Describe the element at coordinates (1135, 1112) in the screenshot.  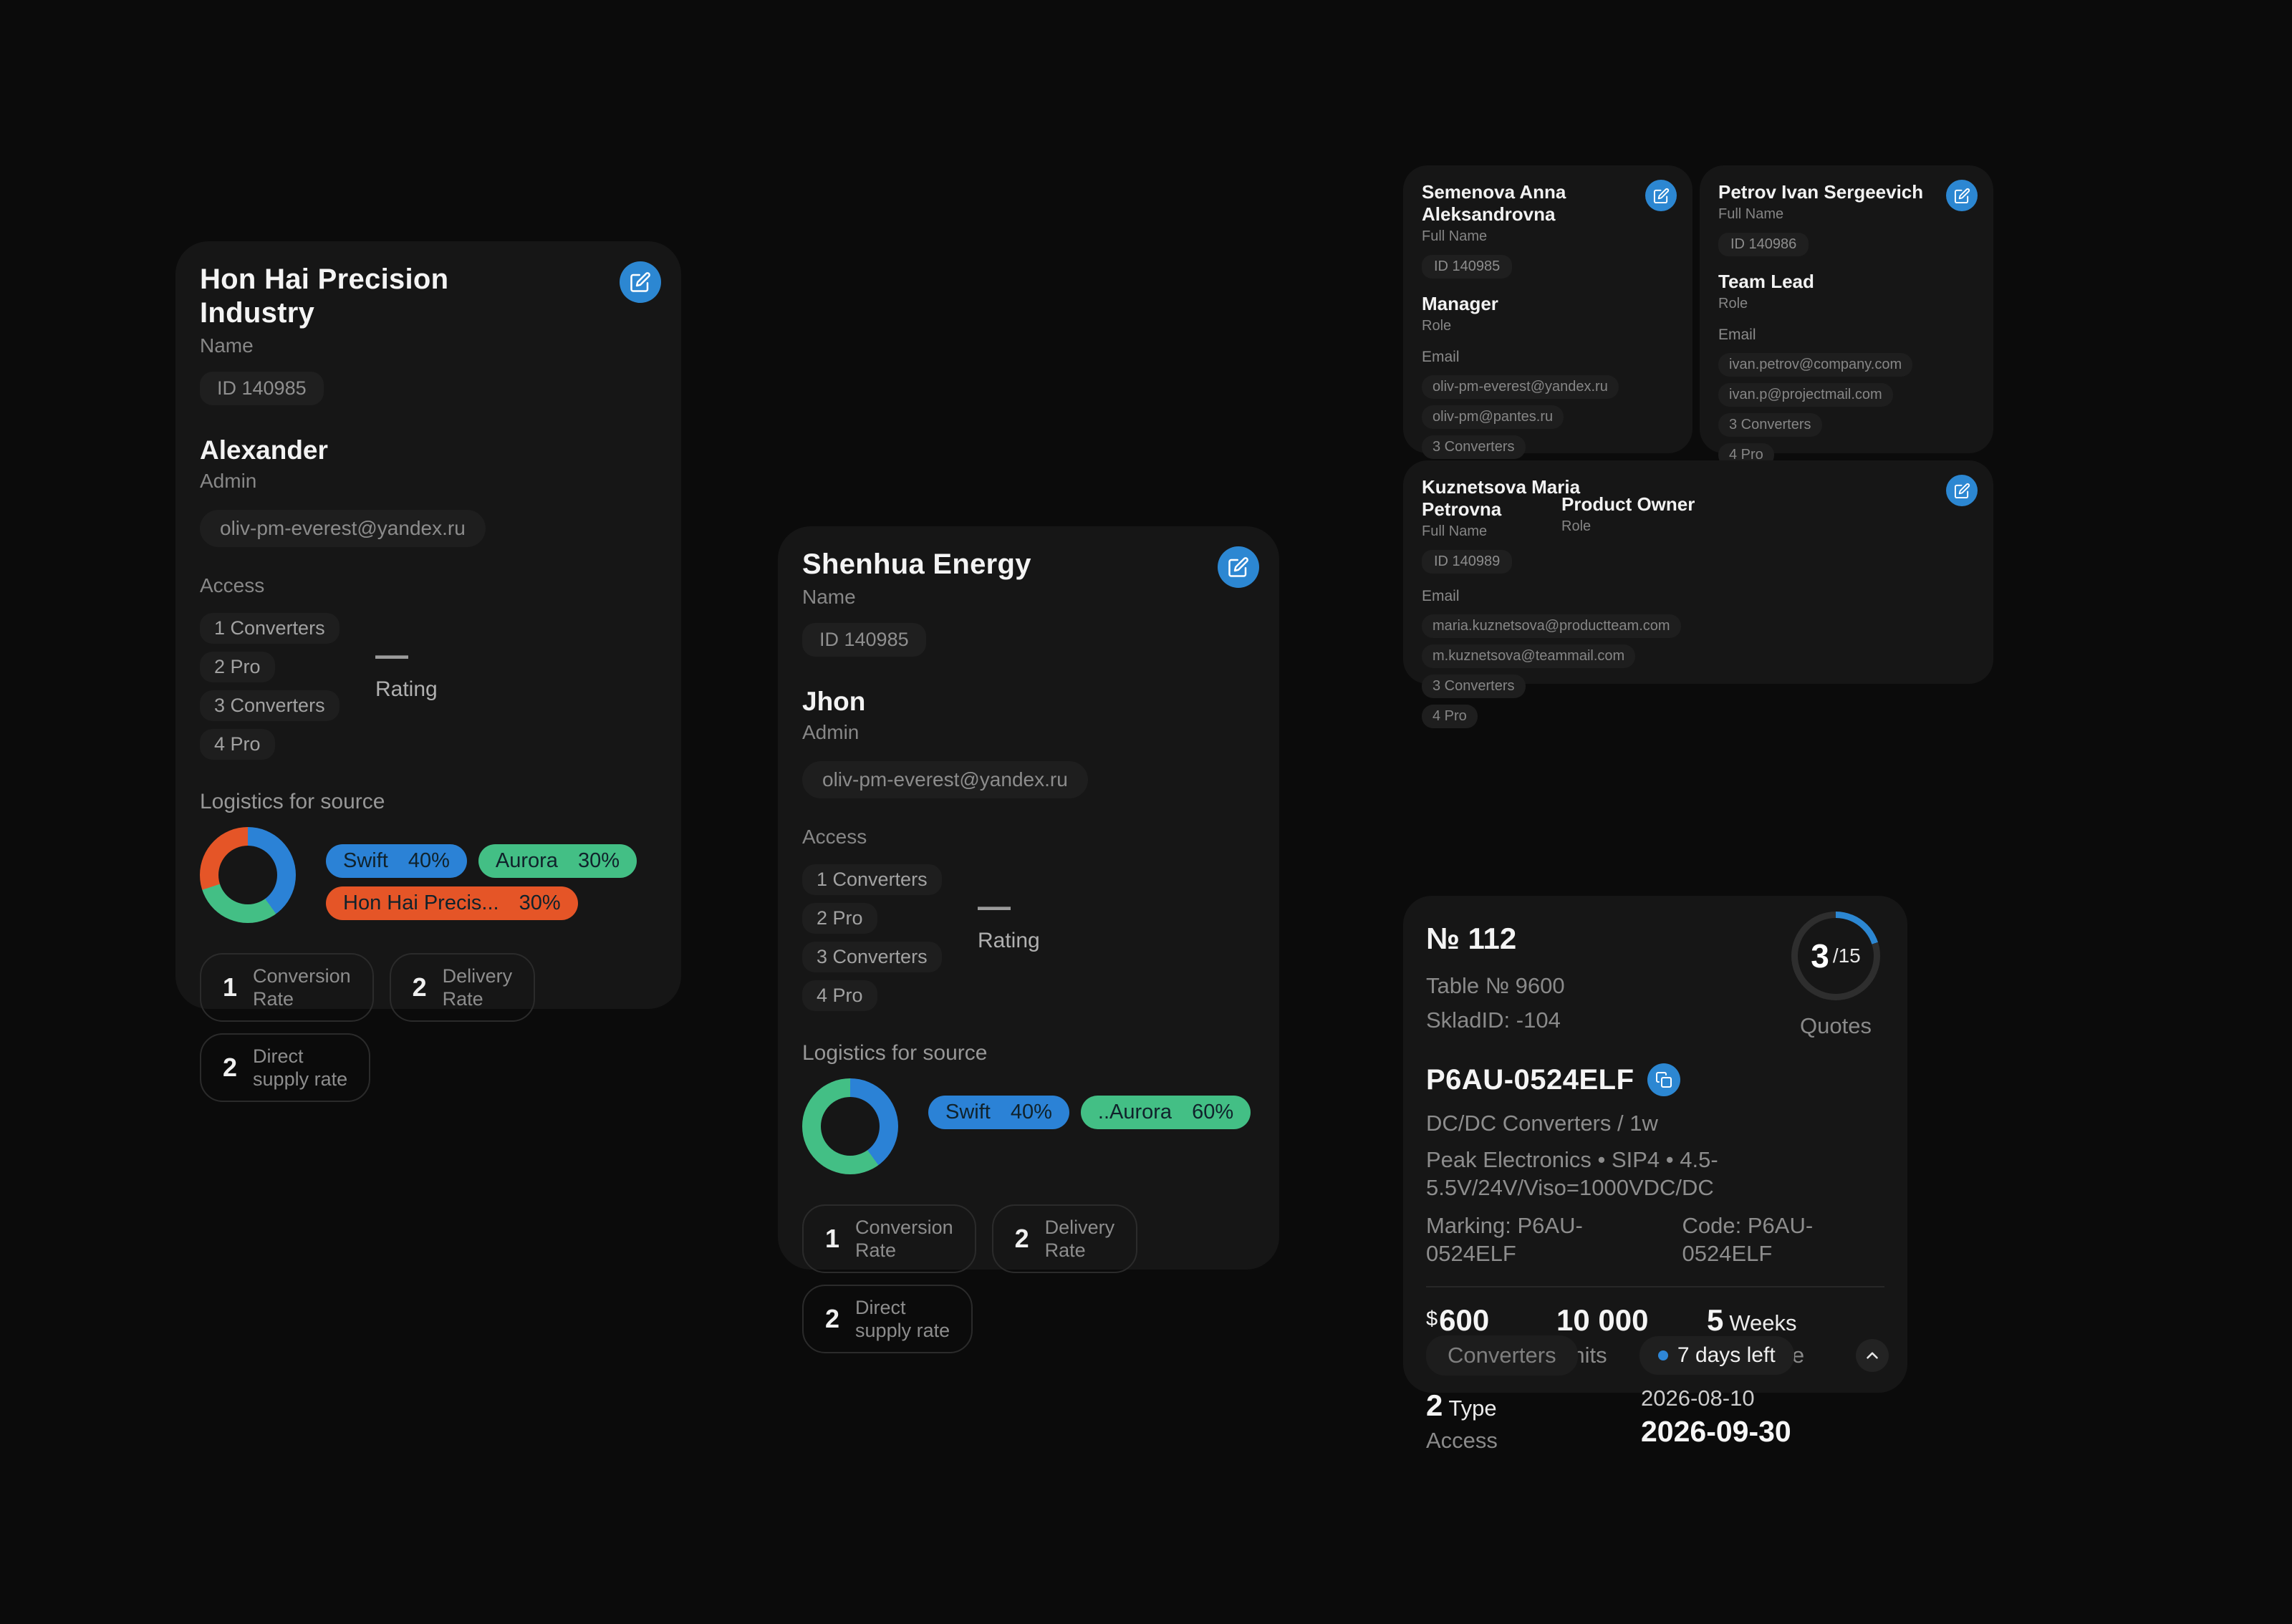
I see `legend-label: ..Aurora` at that location.